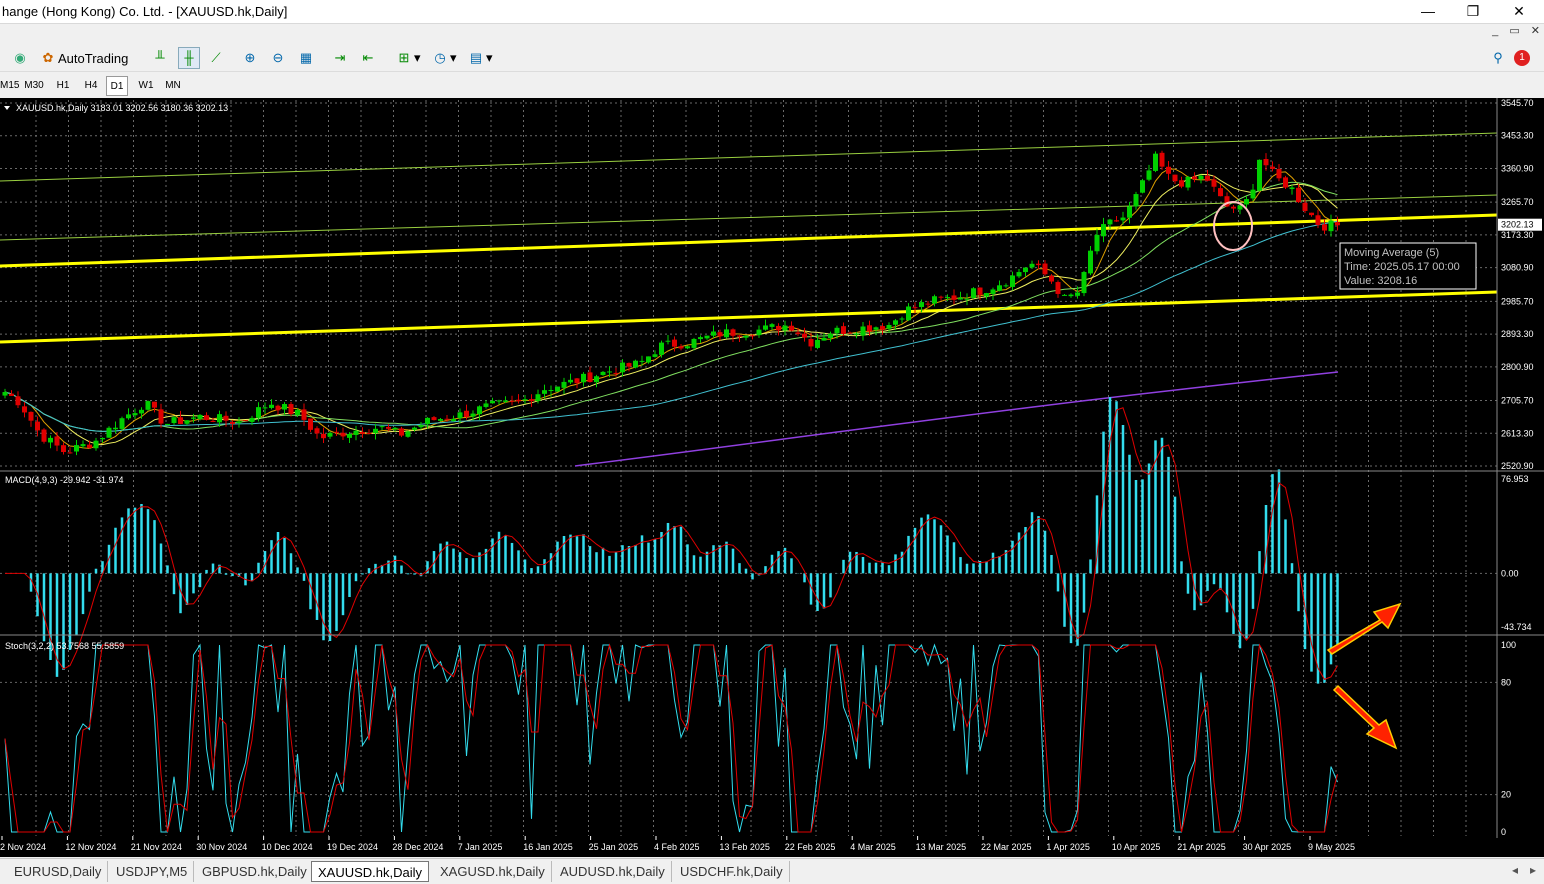 Image resolution: width=1544 pixels, height=884 pixels. What do you see at coordinates (1514, 31) in the screenshot?
I see `child-restore-icon: ▭` at bounding box center [1514, 31].